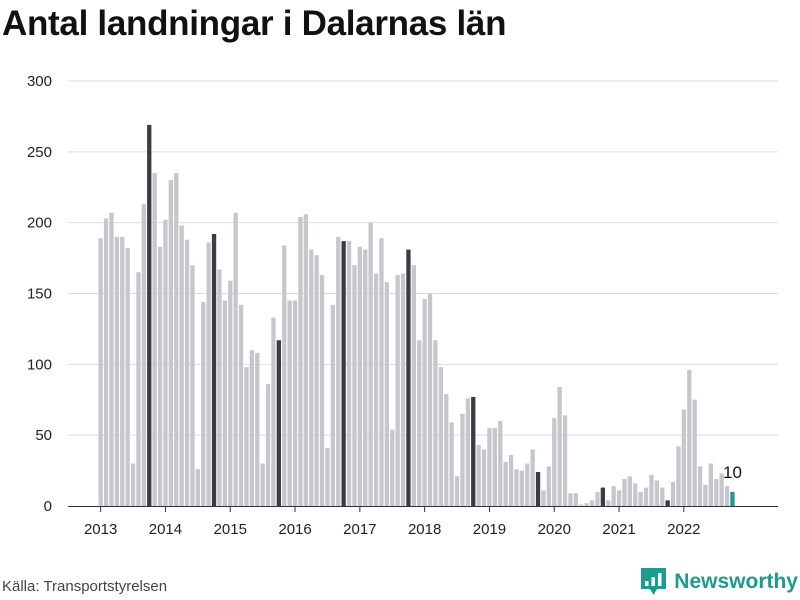 The width and height of the screenshot is (800, 600). What do you see at coordinates (683, 529) in the screenshot?
I see `x-tick-label: 2022` at bounding box center [683, 529].